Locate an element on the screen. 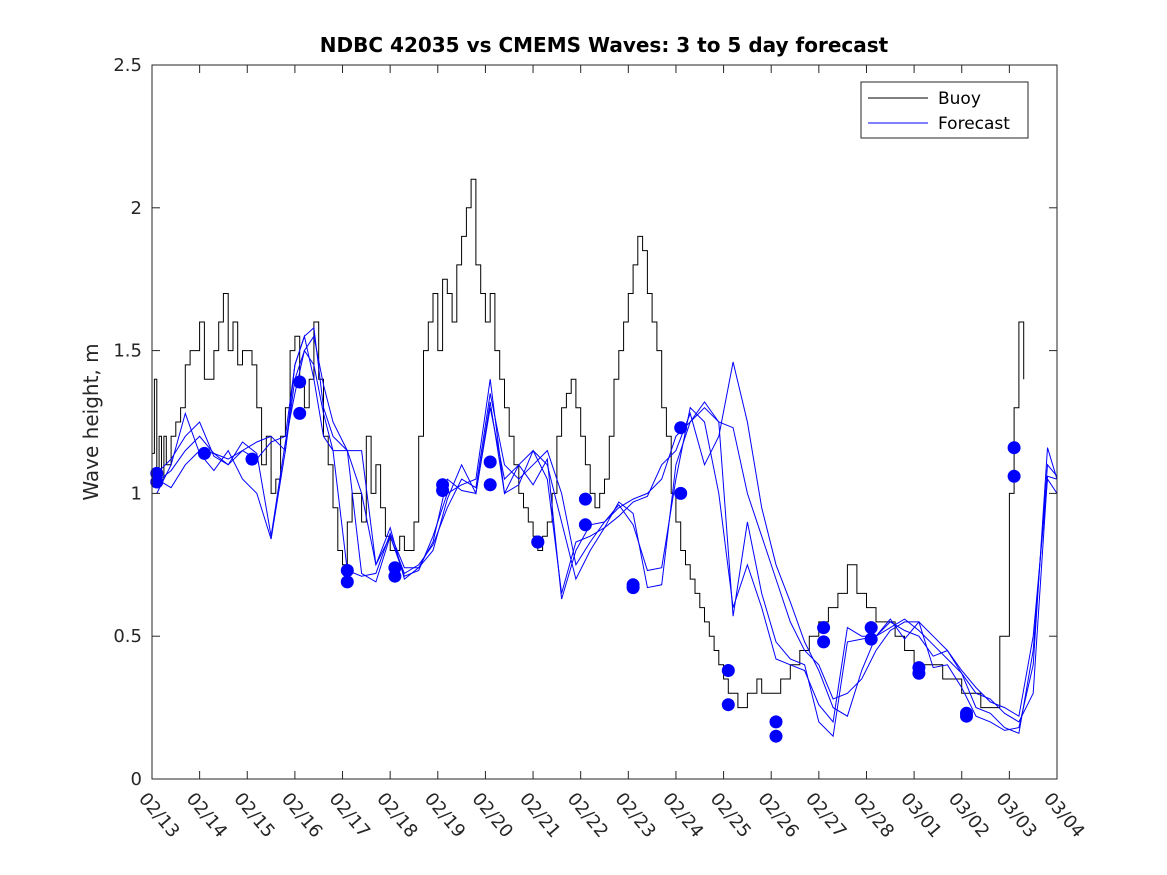  y-tick-label: 2.5 is located at coordinates (127, 65).